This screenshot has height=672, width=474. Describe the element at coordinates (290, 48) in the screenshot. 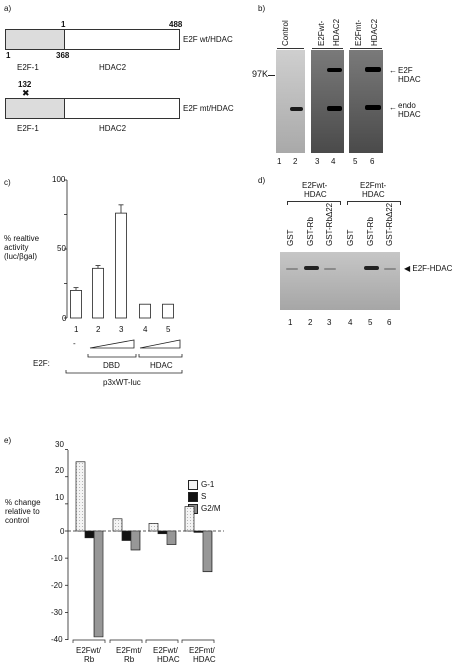

I see `lane-bracket-control` at that location.